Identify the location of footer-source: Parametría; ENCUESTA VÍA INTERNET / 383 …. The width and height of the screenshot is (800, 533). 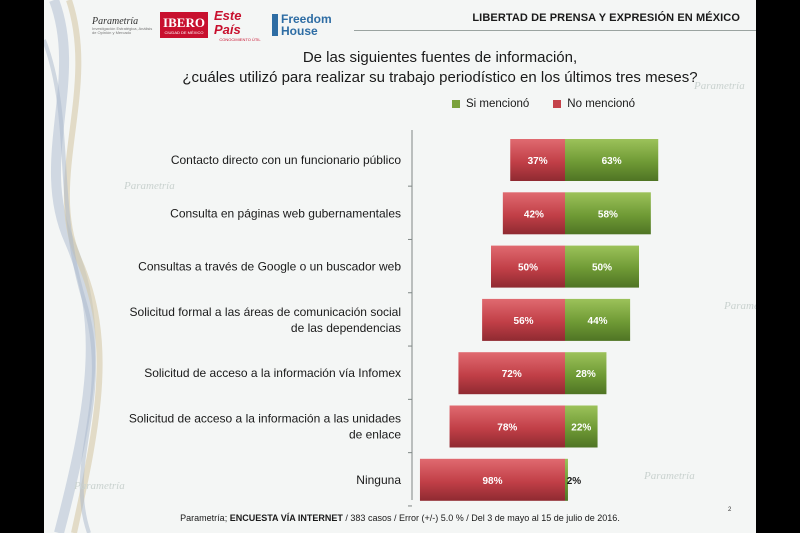
(400, 518).